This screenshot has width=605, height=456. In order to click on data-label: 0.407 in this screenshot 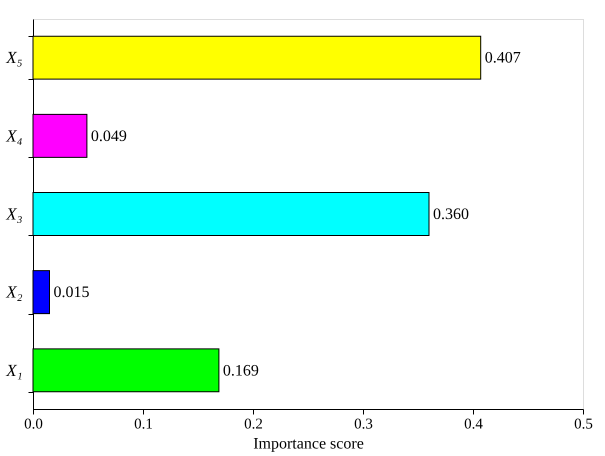, I will do `click(502, 58)`.